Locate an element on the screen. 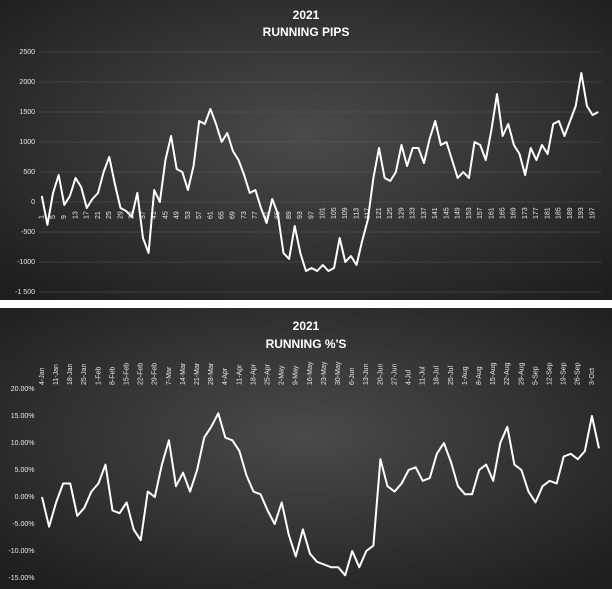 This screenshot has width=612, height=589. x-tick-label: 15-Aug is located at coordinates (493, 373).